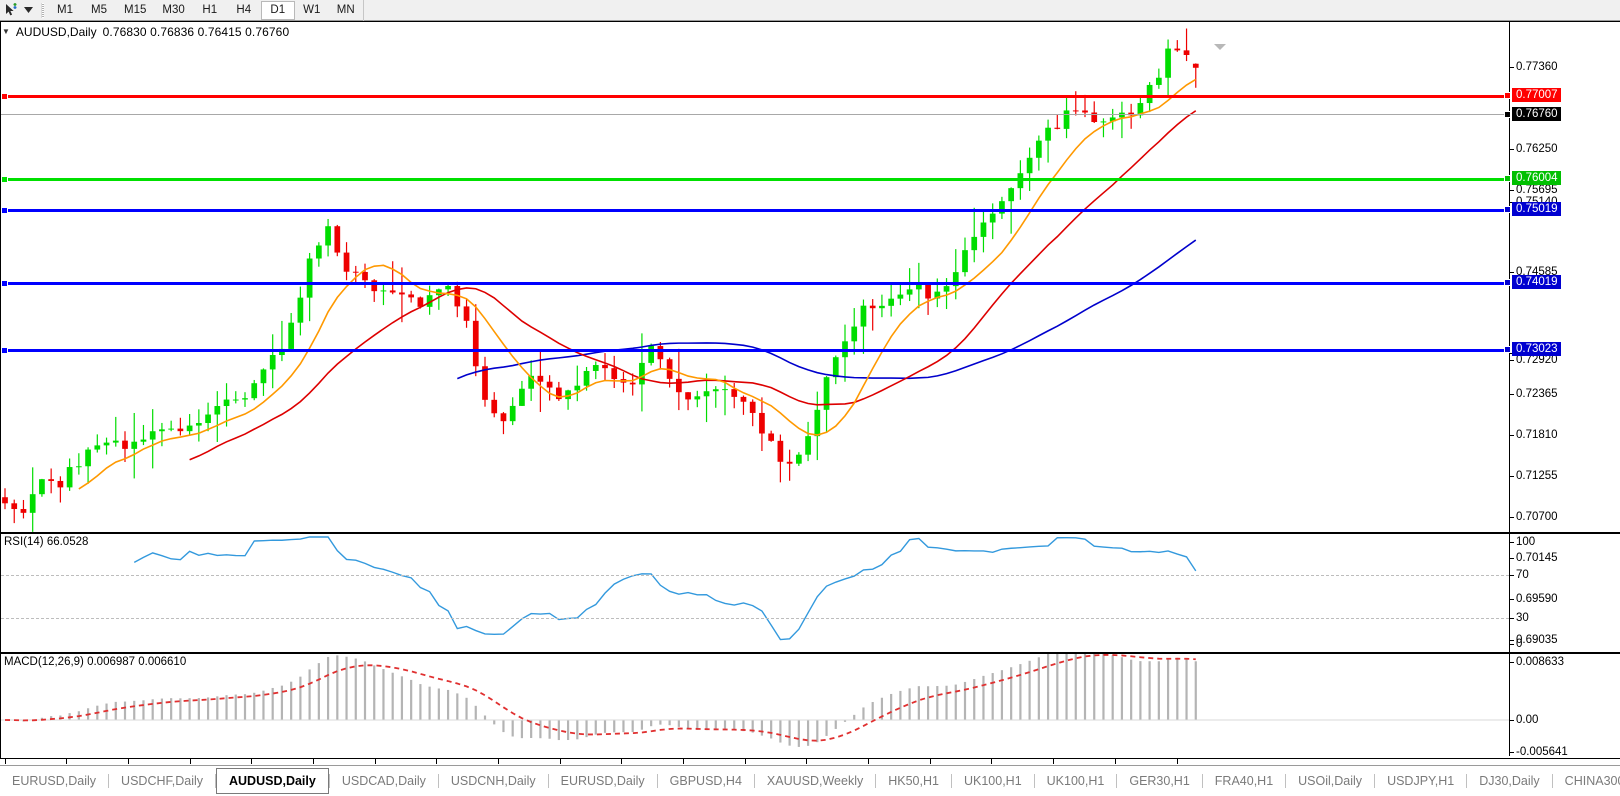 The image size is (1620, 796). What do you see at coordinates (1564, 706) in the screenshot?
I see `macd-axis: 0.008633 0.00 -0.005641` at bounding box center [1564, 706].